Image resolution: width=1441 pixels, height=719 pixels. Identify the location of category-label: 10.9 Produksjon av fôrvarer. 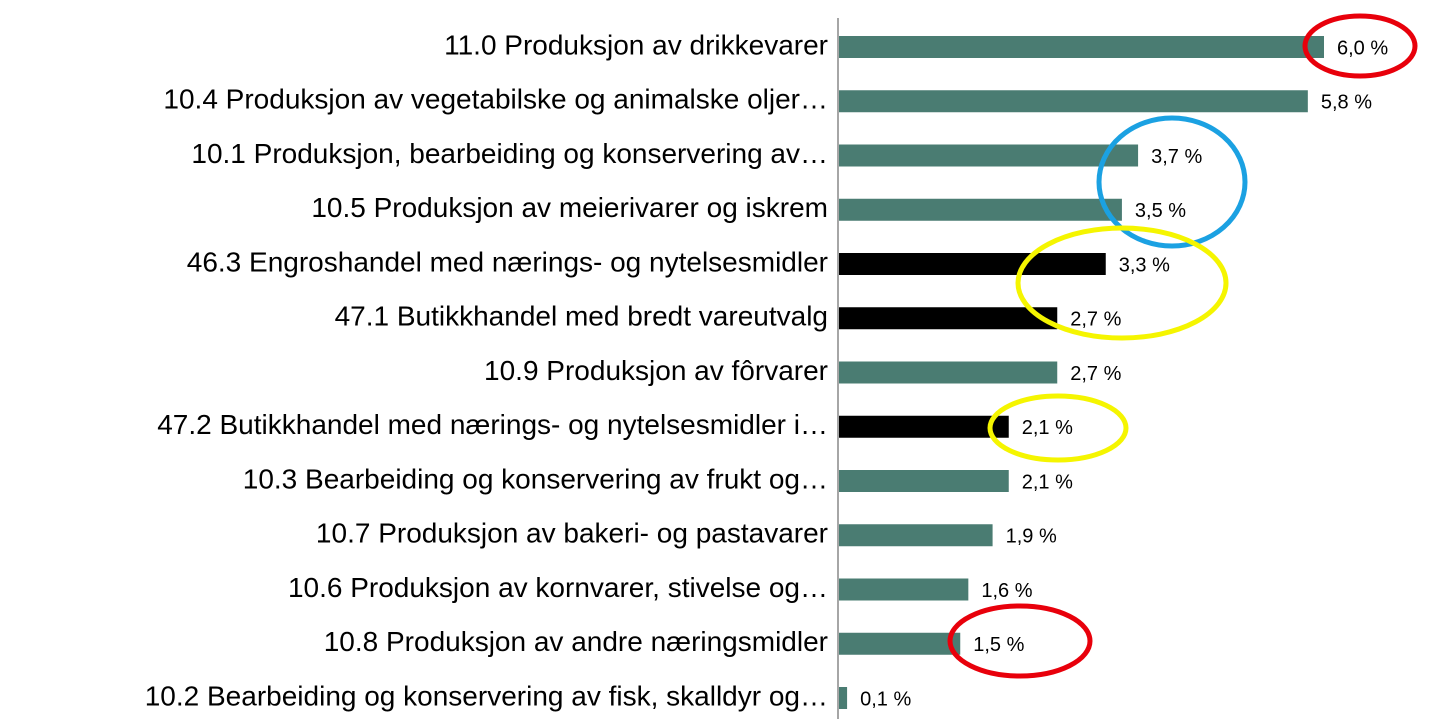
(656, 370).